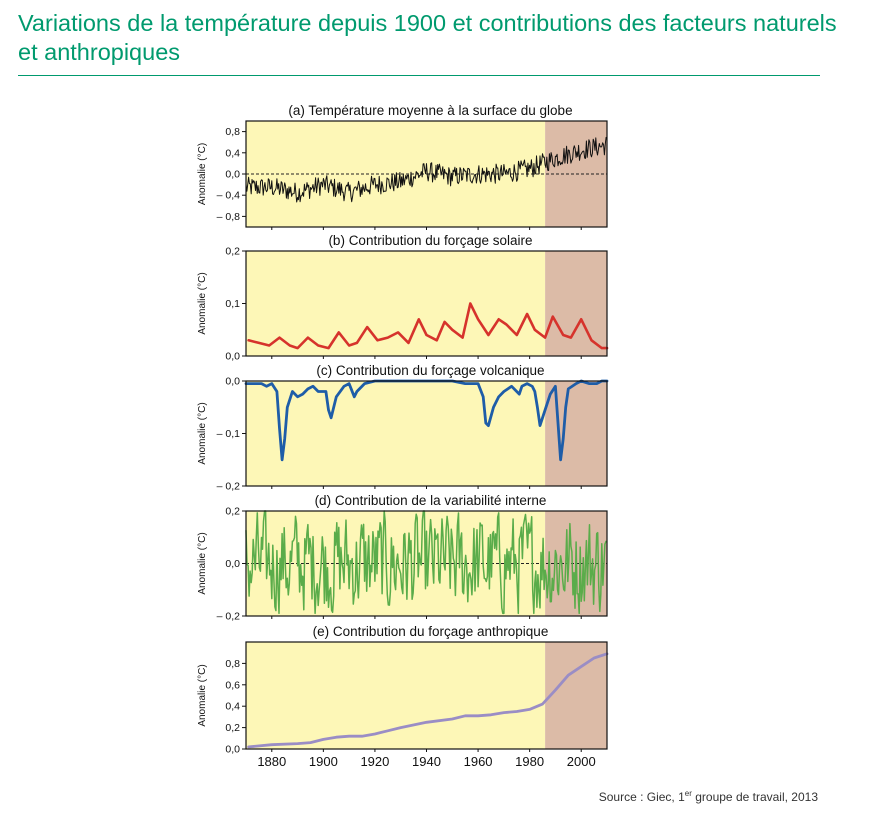 The width and height of the screenshot is (870, 817). Describe the element at coordinates (688, 793) in the screenshot. I see `source-superscript: er` at that location.